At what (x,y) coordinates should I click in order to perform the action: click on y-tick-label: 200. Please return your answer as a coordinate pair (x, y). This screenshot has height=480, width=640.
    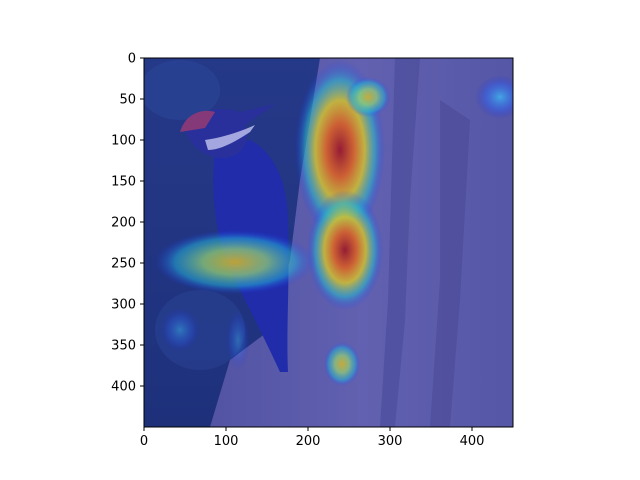
    Looking at the image, I should click on (123, 223).